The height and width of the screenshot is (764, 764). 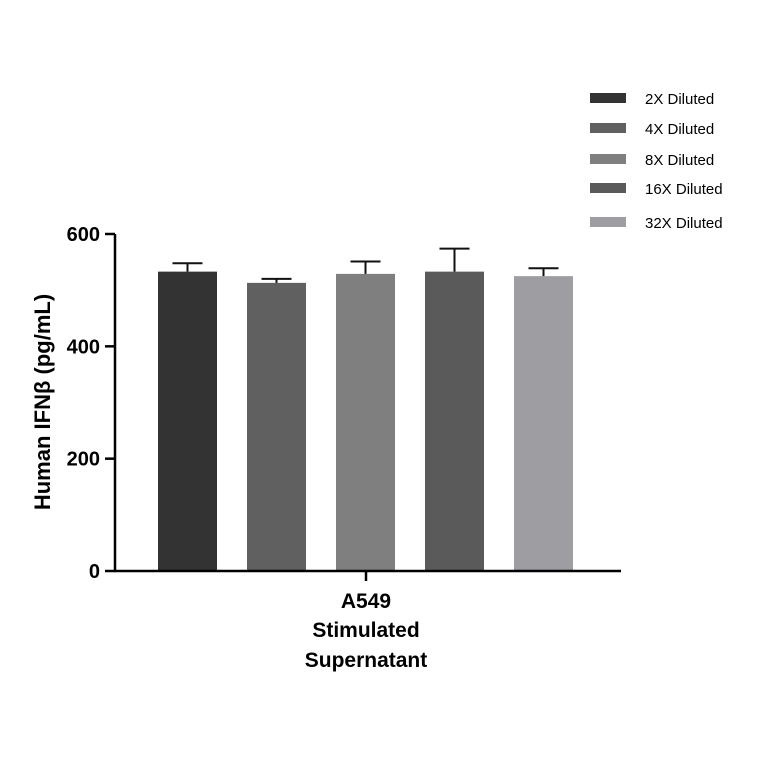 I want to click on x-category-line-2: Stimulated, so click(x=365, y=630).